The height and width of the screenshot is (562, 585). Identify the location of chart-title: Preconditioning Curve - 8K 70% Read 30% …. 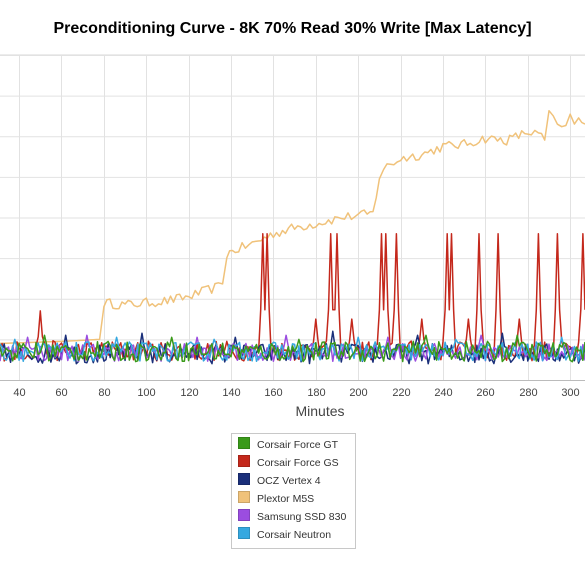
(292, 28).